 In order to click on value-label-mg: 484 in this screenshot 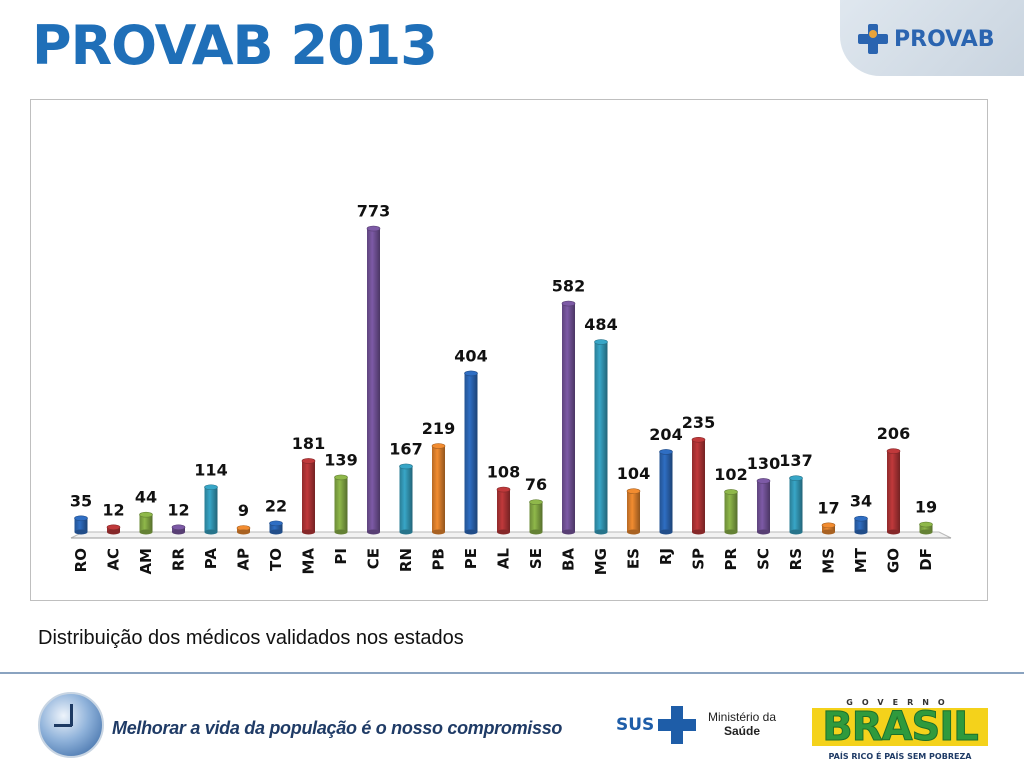, I will do `click(600, 324)`.